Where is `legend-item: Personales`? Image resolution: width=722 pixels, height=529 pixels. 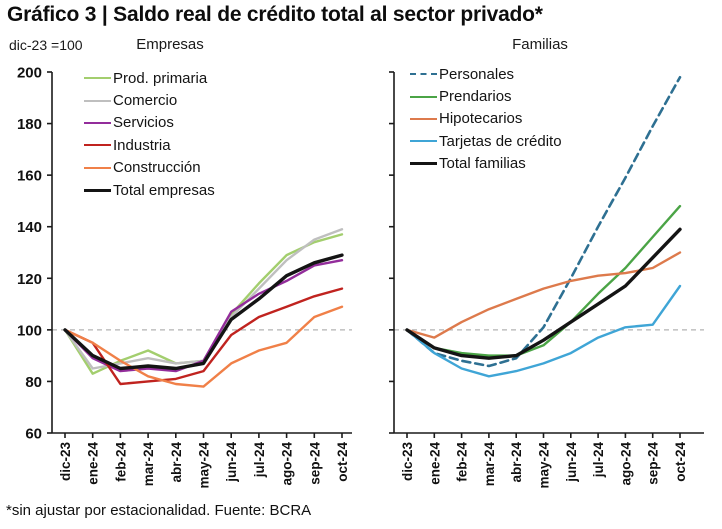 legend-item: Personales is located at coordinates (486, 74).